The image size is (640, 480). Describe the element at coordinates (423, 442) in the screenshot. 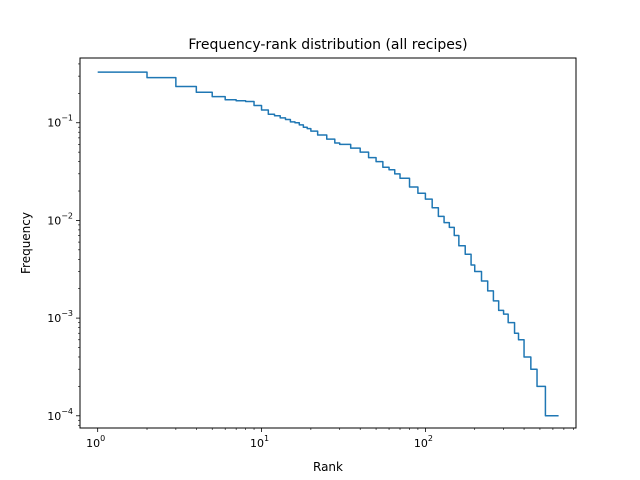

I see `x-tick-label: 10²` at that location.